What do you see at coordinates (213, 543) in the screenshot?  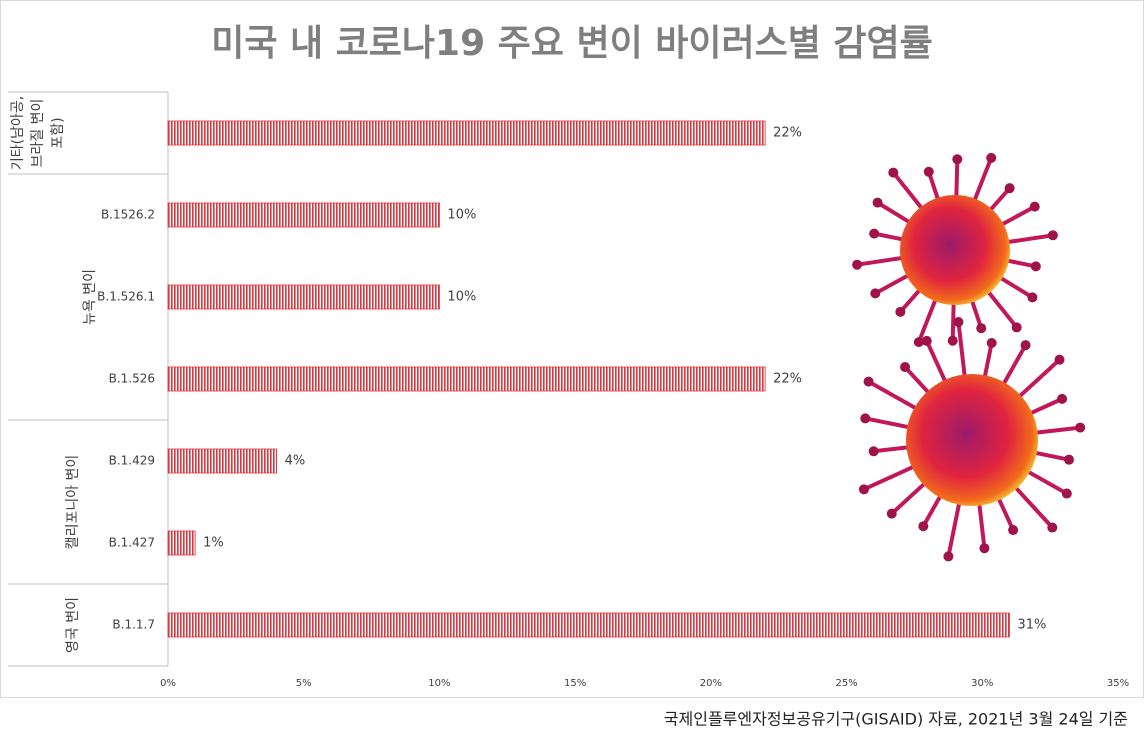 I see `value-label: 1%` at bounding box center [213, 543].